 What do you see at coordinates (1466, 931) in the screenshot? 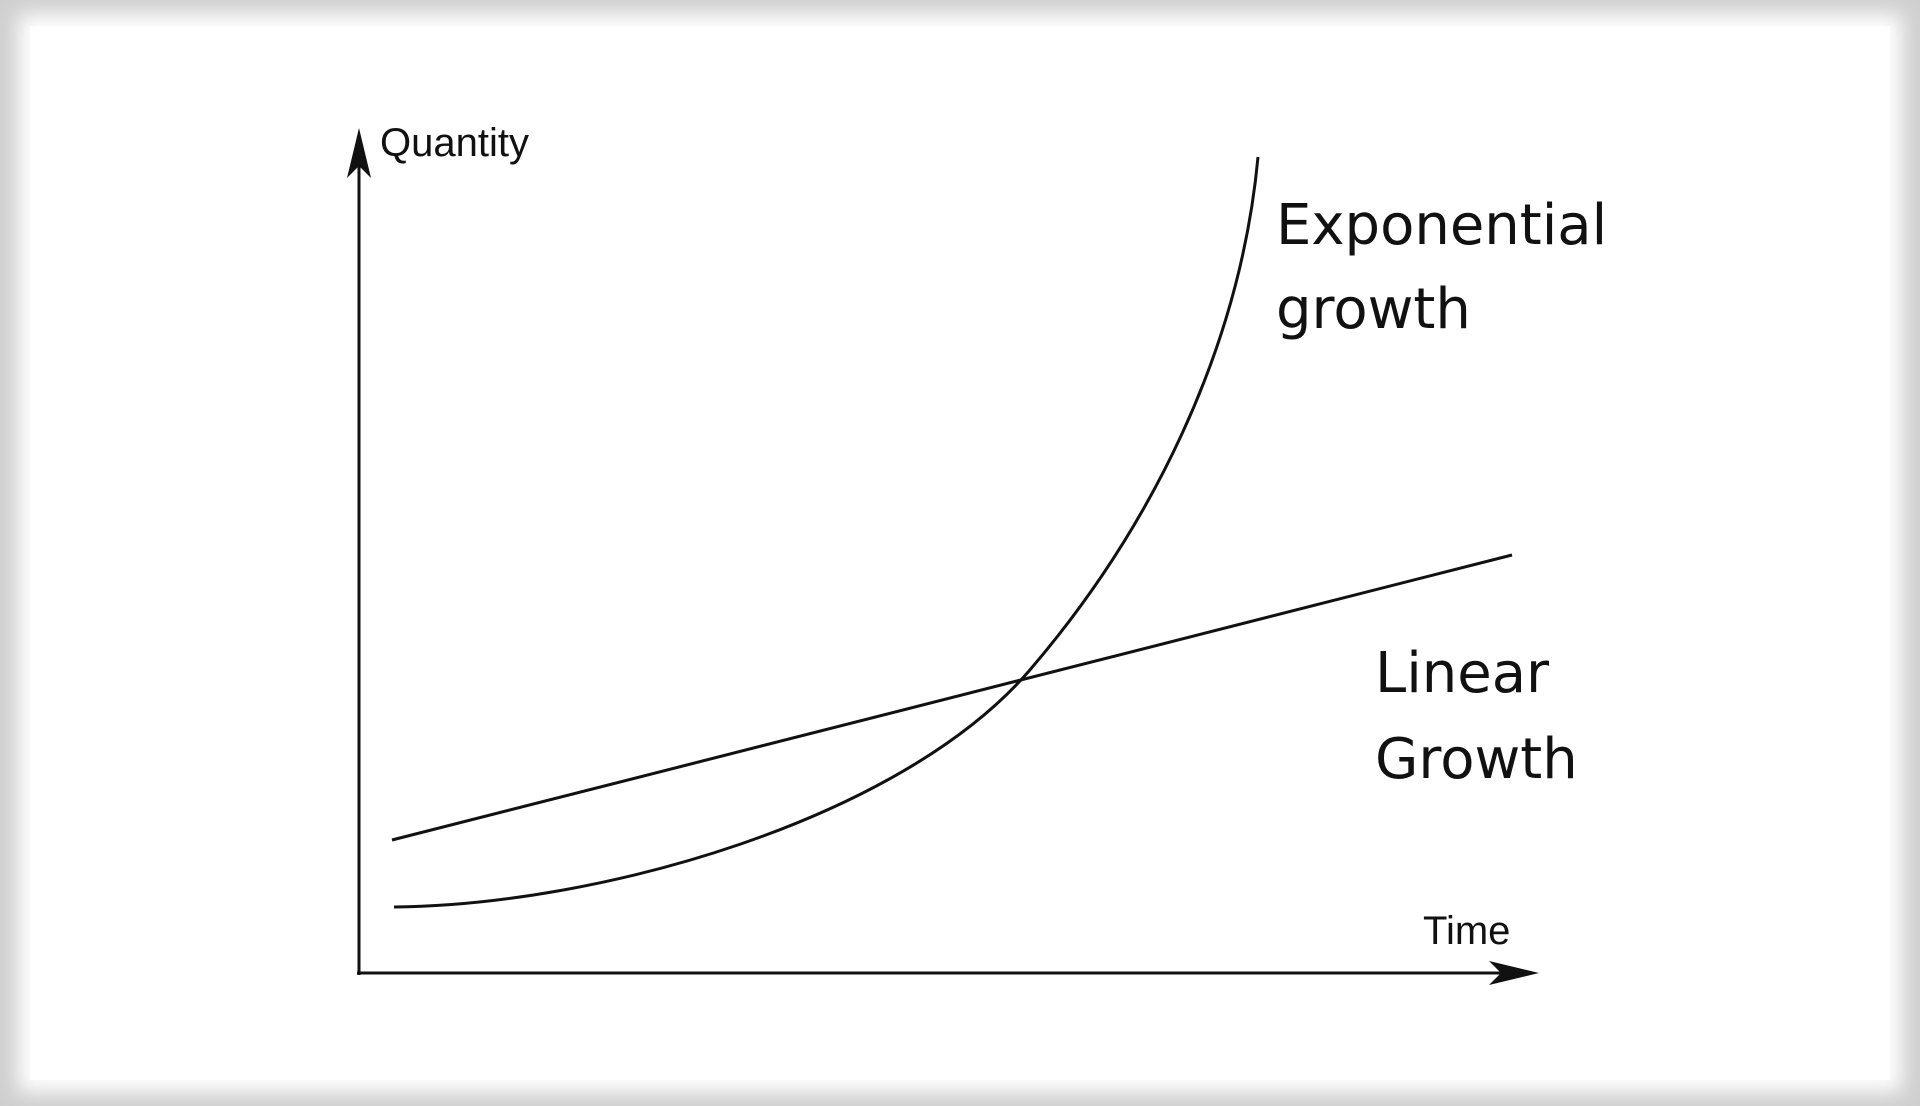
I see `x-axis-label: Time` at bounding box center [1466, 931].